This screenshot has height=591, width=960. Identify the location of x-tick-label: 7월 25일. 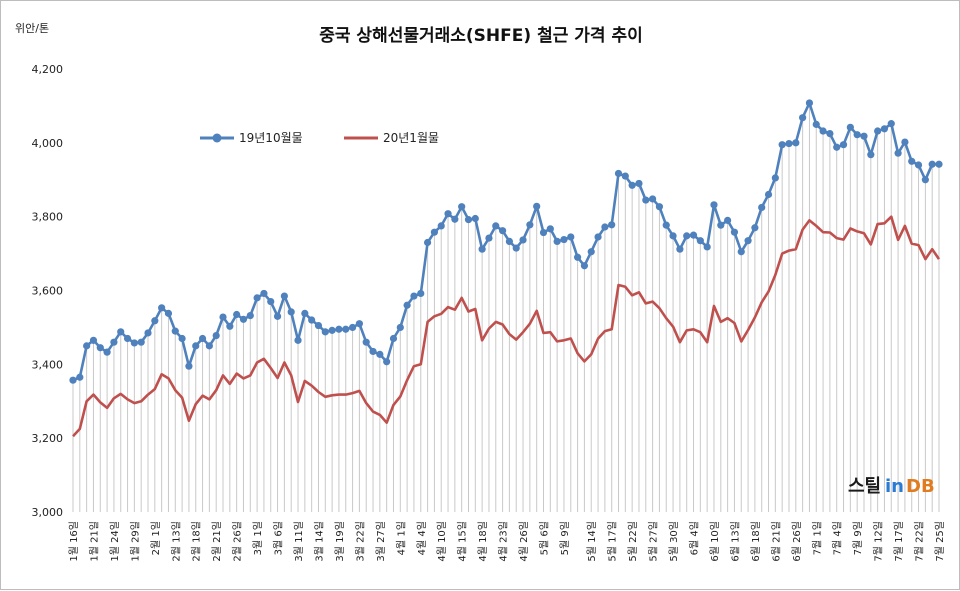
(940, 541).